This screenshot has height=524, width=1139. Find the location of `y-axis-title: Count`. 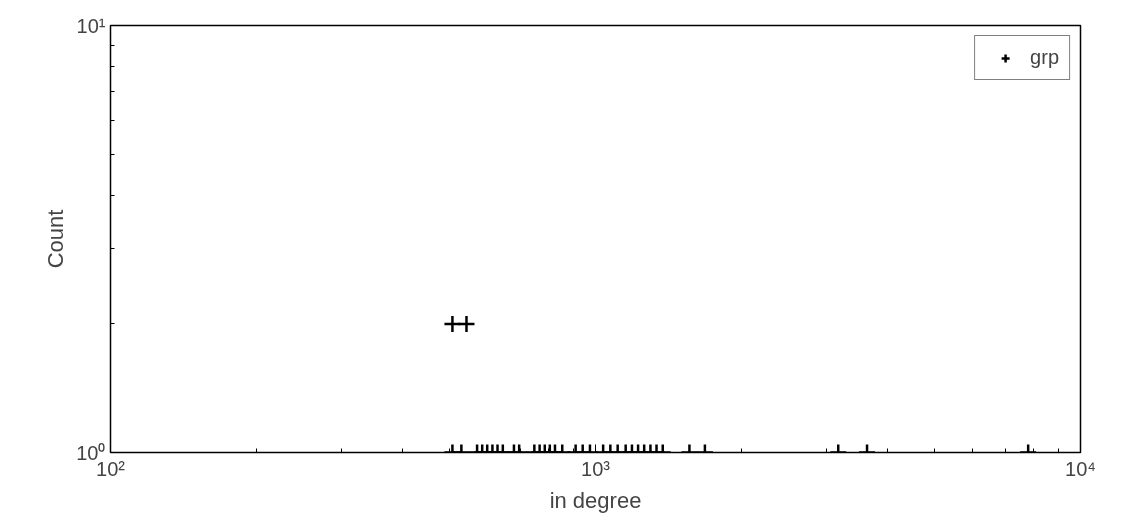

y-axis-title: Count is located at coordinates (56, 239).